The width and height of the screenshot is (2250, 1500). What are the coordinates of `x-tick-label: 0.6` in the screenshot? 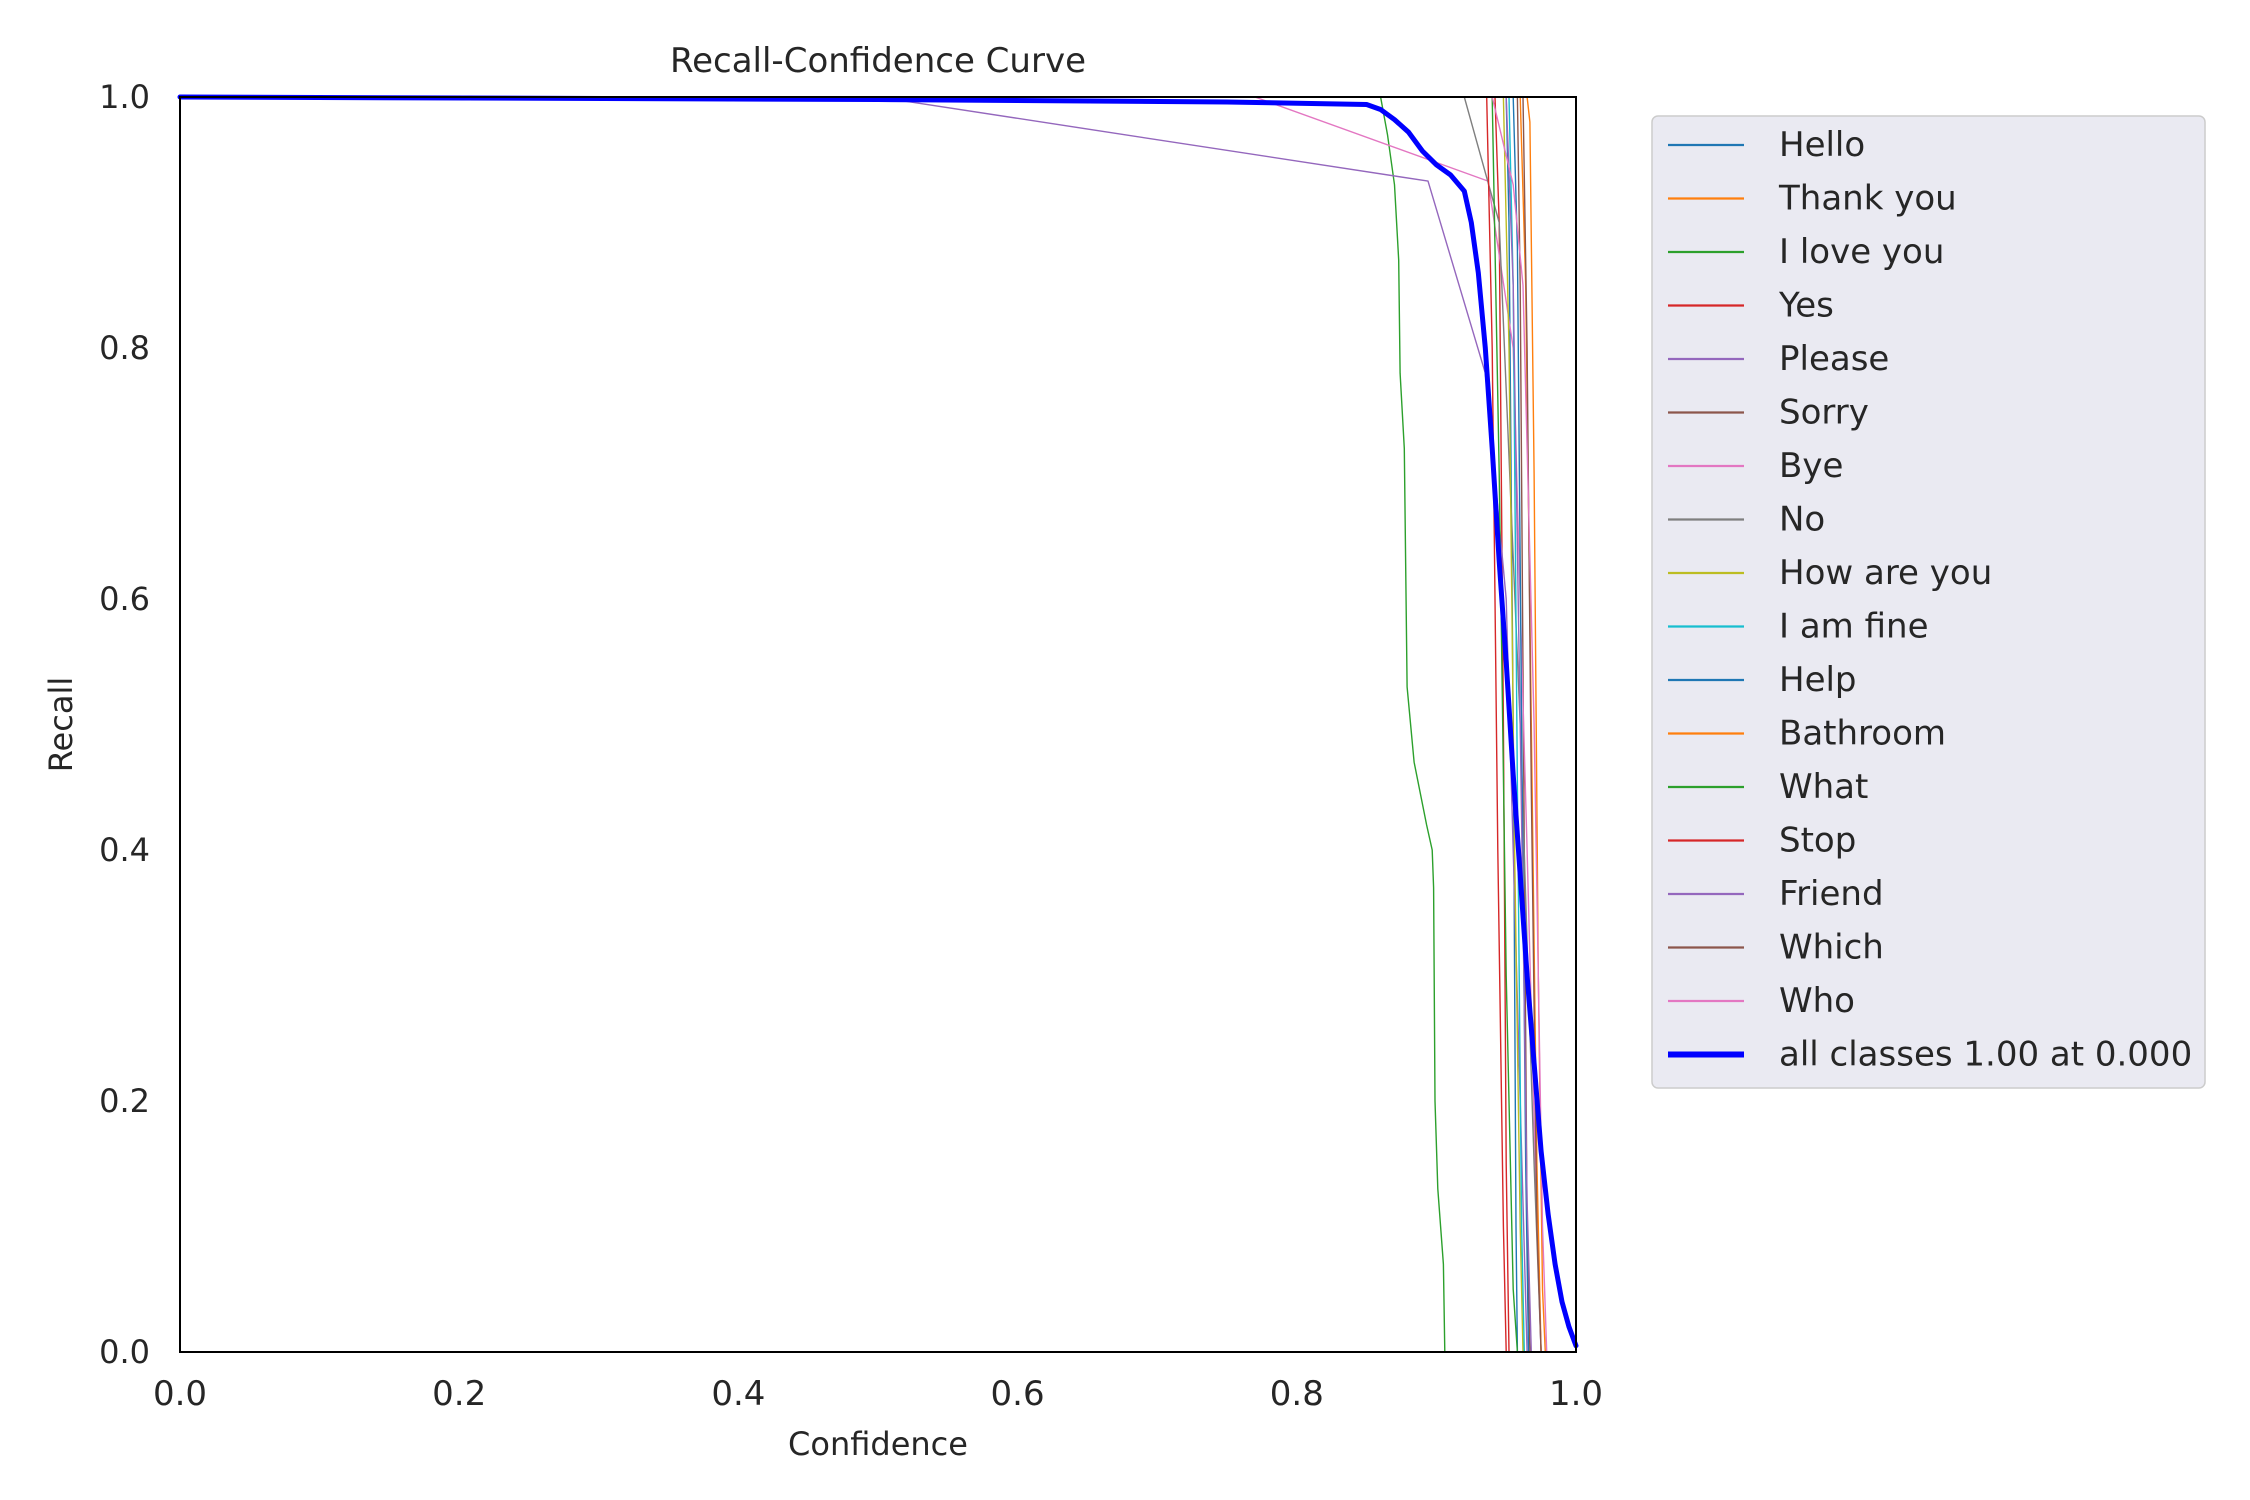 It's located at (1018, 1394).